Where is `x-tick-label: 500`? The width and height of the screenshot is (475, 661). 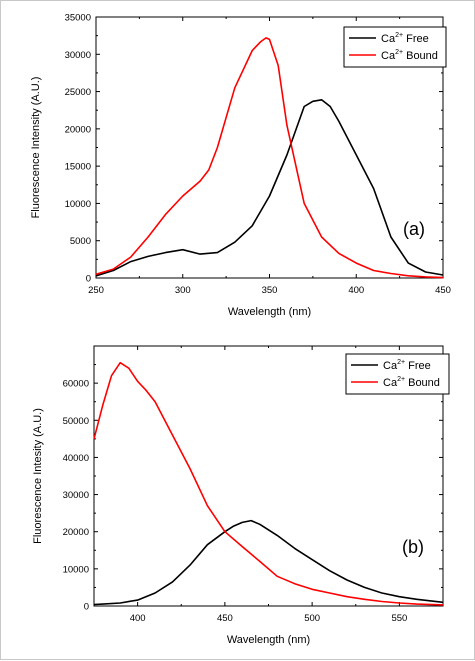 x-tick-label: 500 is located at coordinates (312, 618).